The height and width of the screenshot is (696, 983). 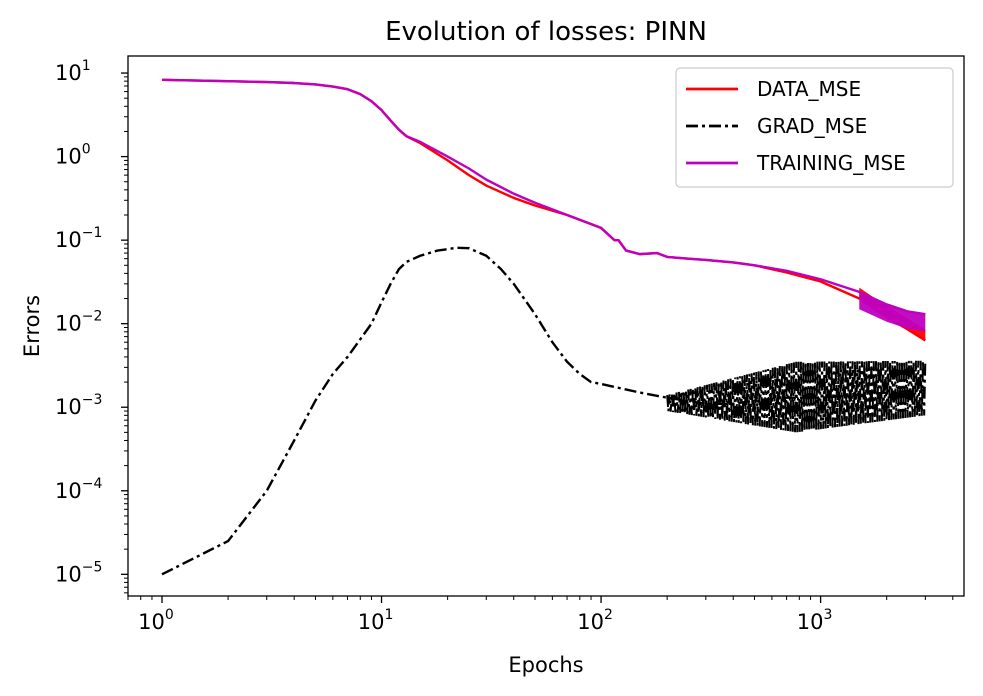 I want to click on y-tick-label: 10⁰, so click(x=73, y=155).